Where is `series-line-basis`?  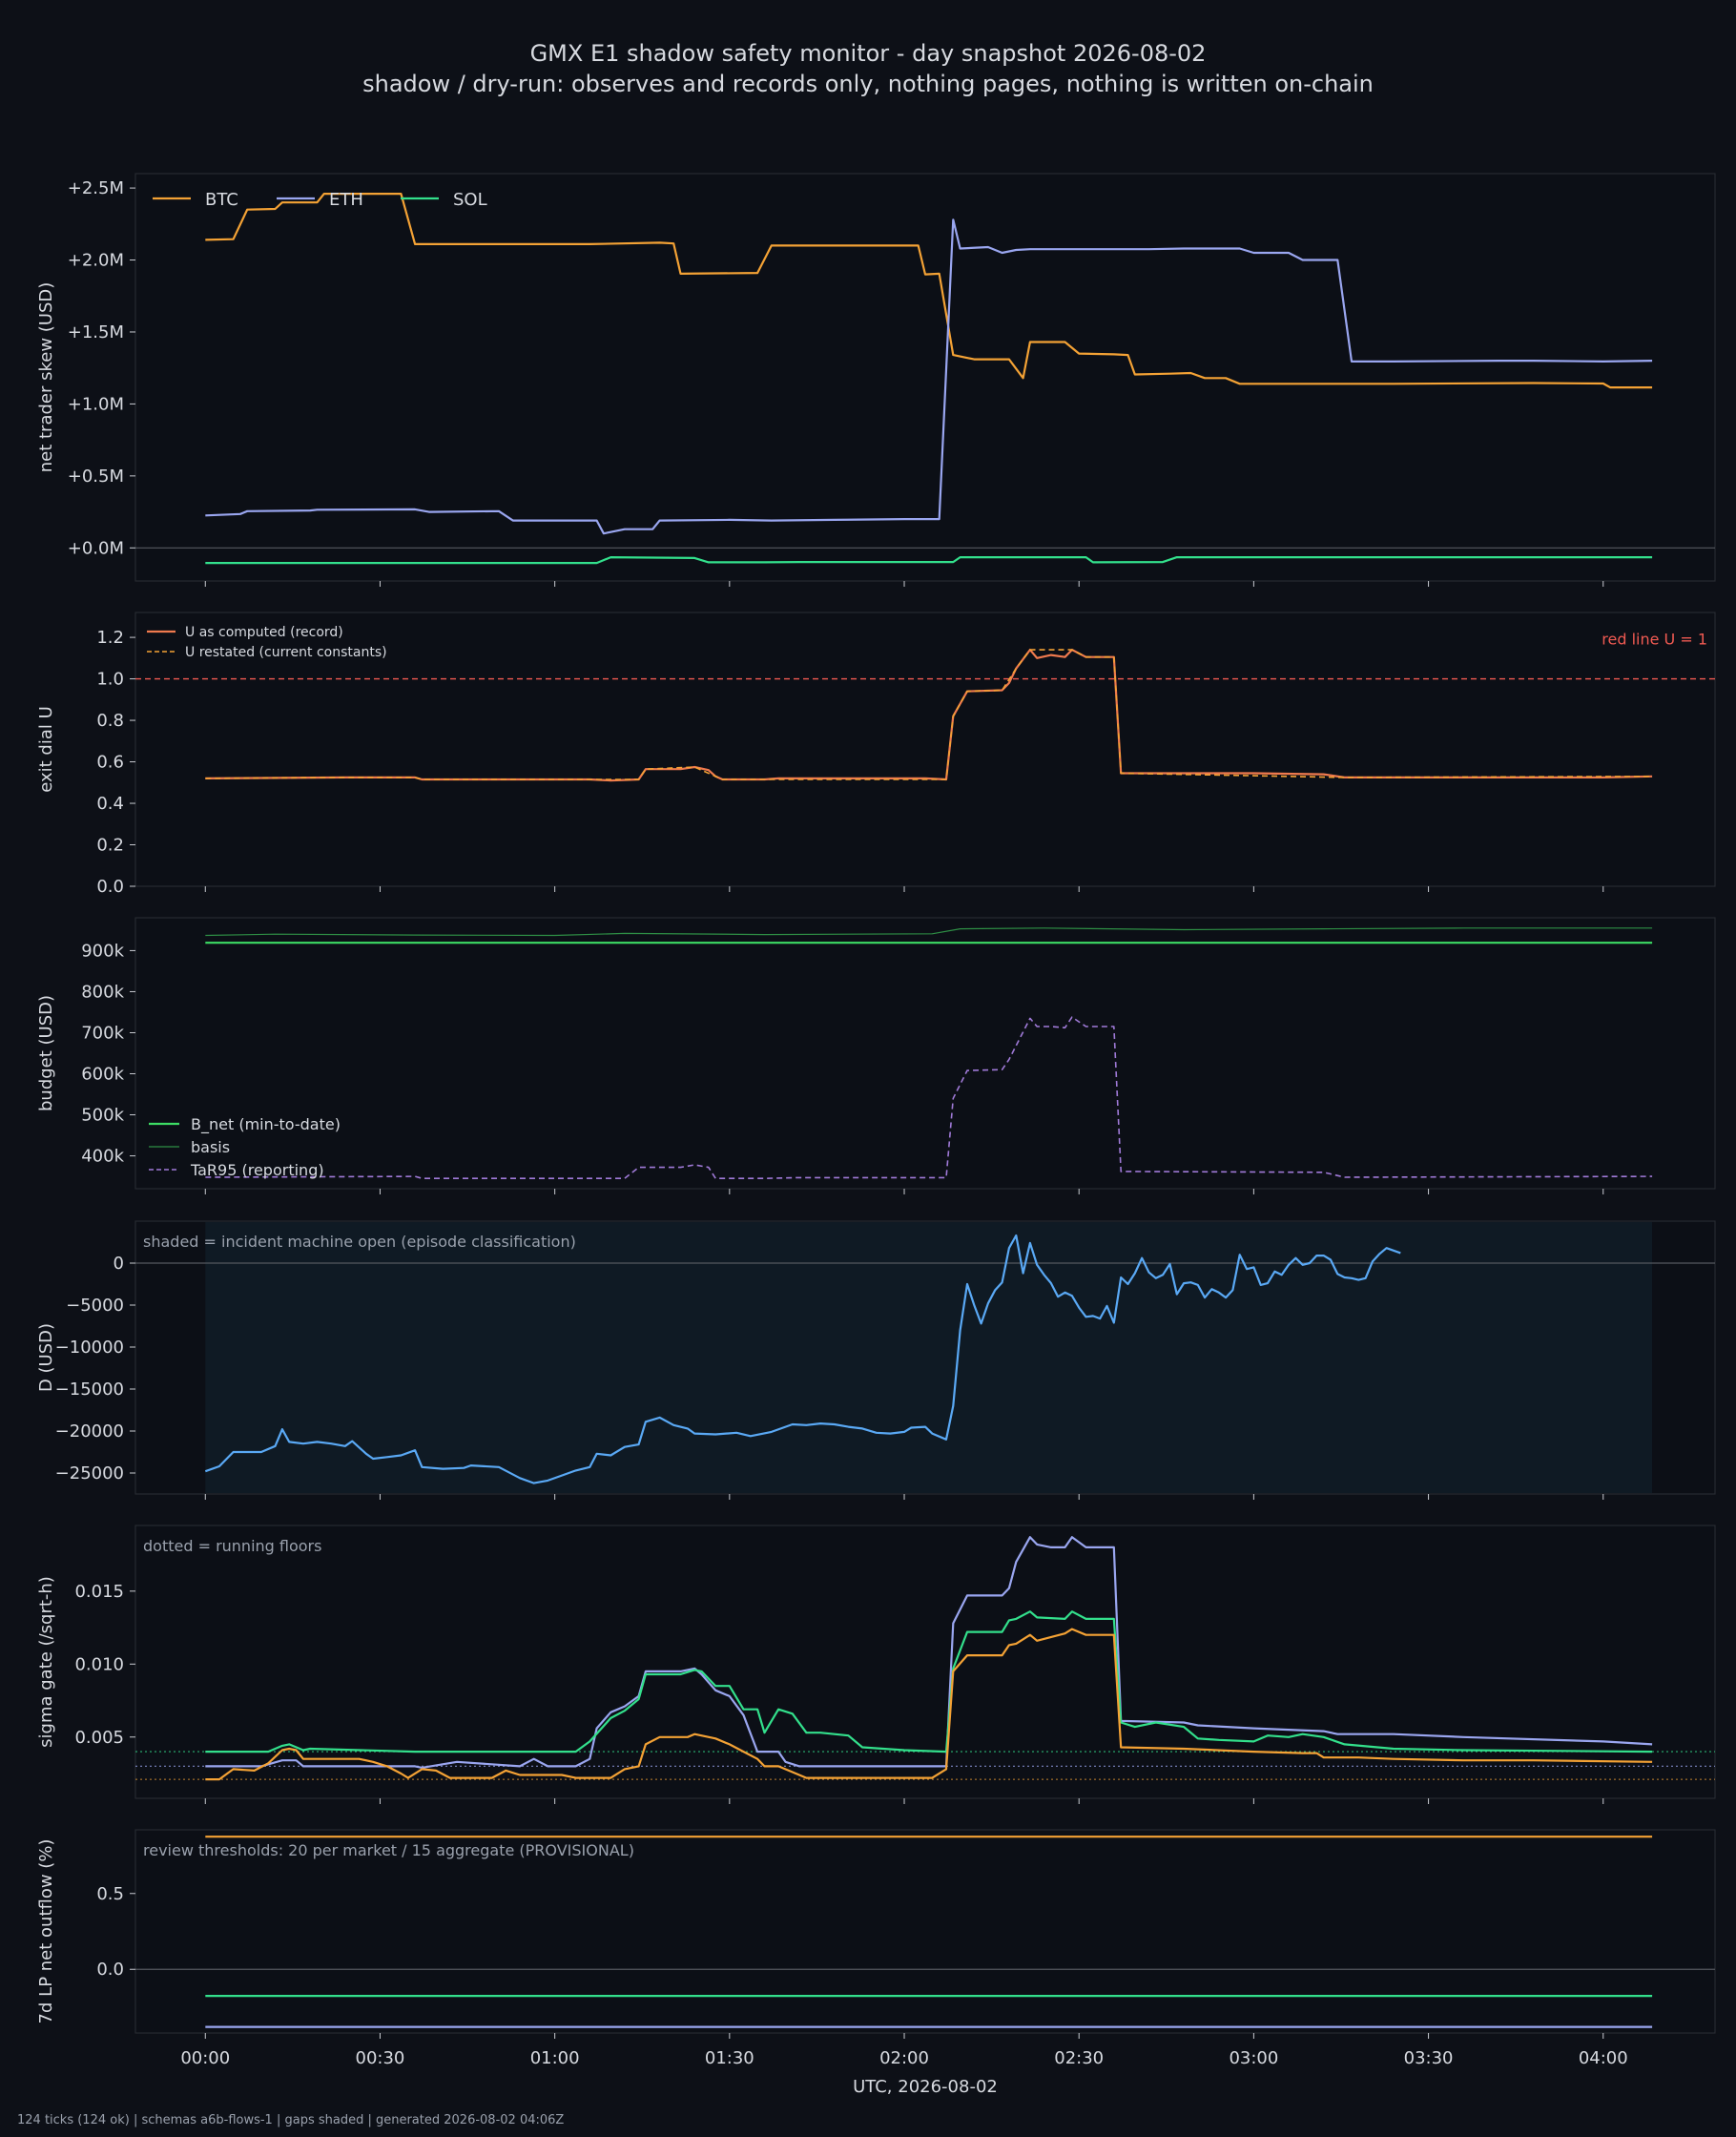 series-line-basis is located at coordinates (929, 932).